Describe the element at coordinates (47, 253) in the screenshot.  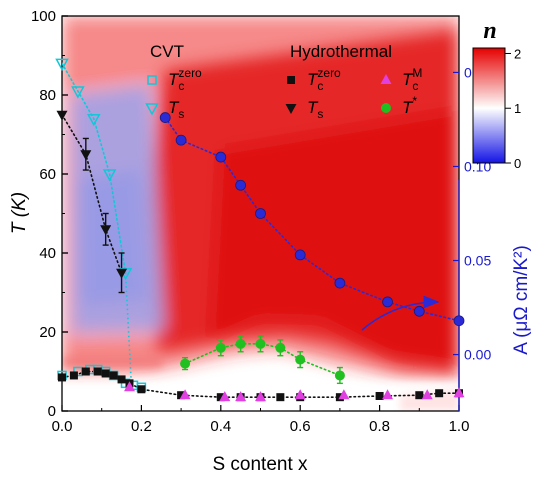
I see `y-tick-label: 40` at that location.